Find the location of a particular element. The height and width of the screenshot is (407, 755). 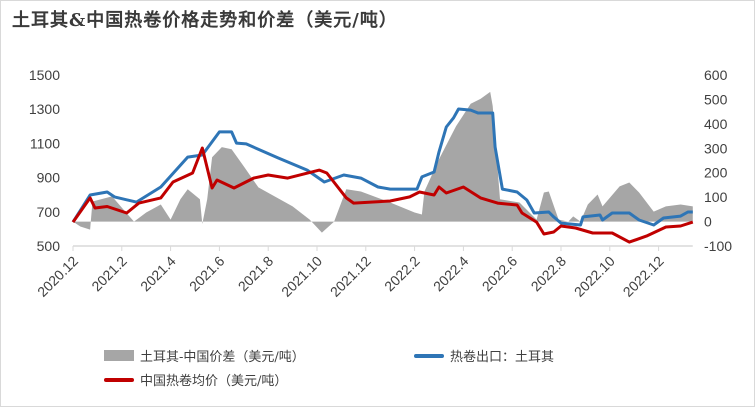

y-left-tick-label: 500 is located at coordinates (49, 246).